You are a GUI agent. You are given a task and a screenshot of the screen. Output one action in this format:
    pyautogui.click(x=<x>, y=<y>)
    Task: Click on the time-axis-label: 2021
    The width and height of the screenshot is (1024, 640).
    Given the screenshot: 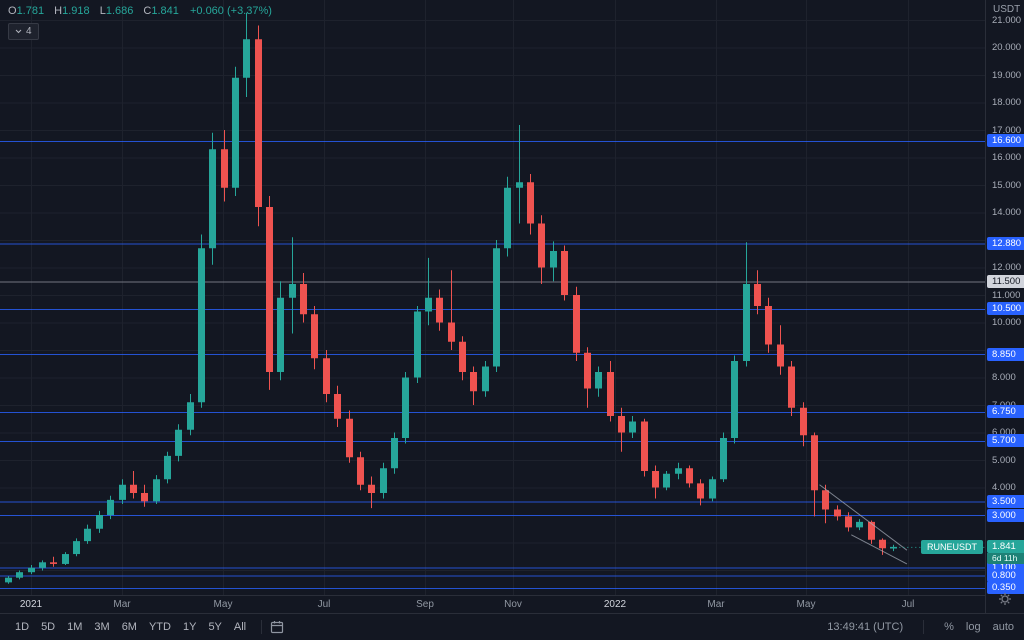 What is the action you would take?
    pyautogui.click(x=31, y=604)
    